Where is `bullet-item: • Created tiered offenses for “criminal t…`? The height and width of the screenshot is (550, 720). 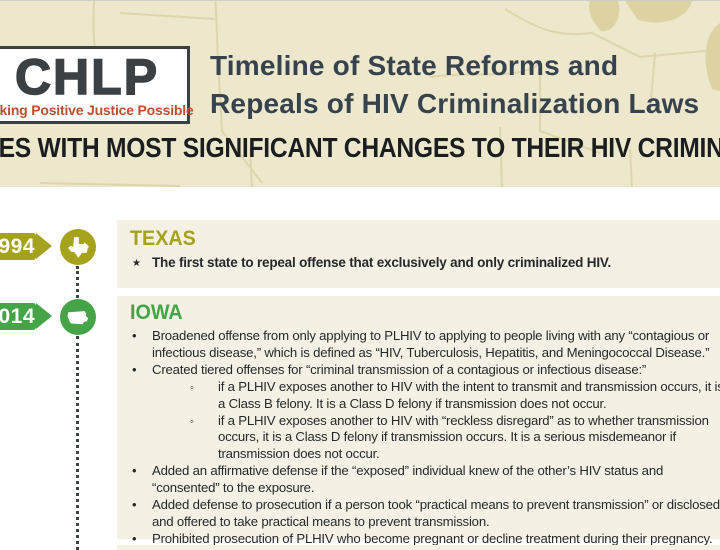 bullet-item: • Created tiered offenses for “criminal t… is located at coordinates (418, 370).